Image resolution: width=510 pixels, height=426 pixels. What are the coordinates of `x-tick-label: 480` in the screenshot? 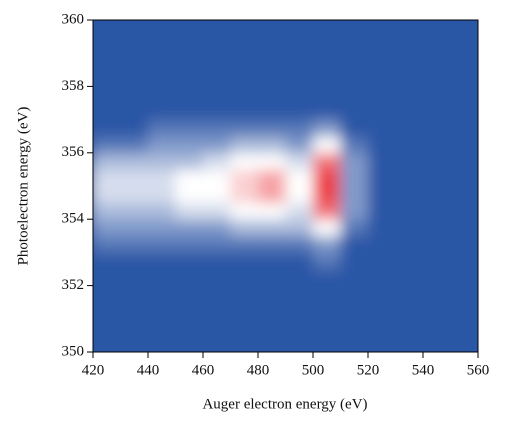 It's located at (258, 370).